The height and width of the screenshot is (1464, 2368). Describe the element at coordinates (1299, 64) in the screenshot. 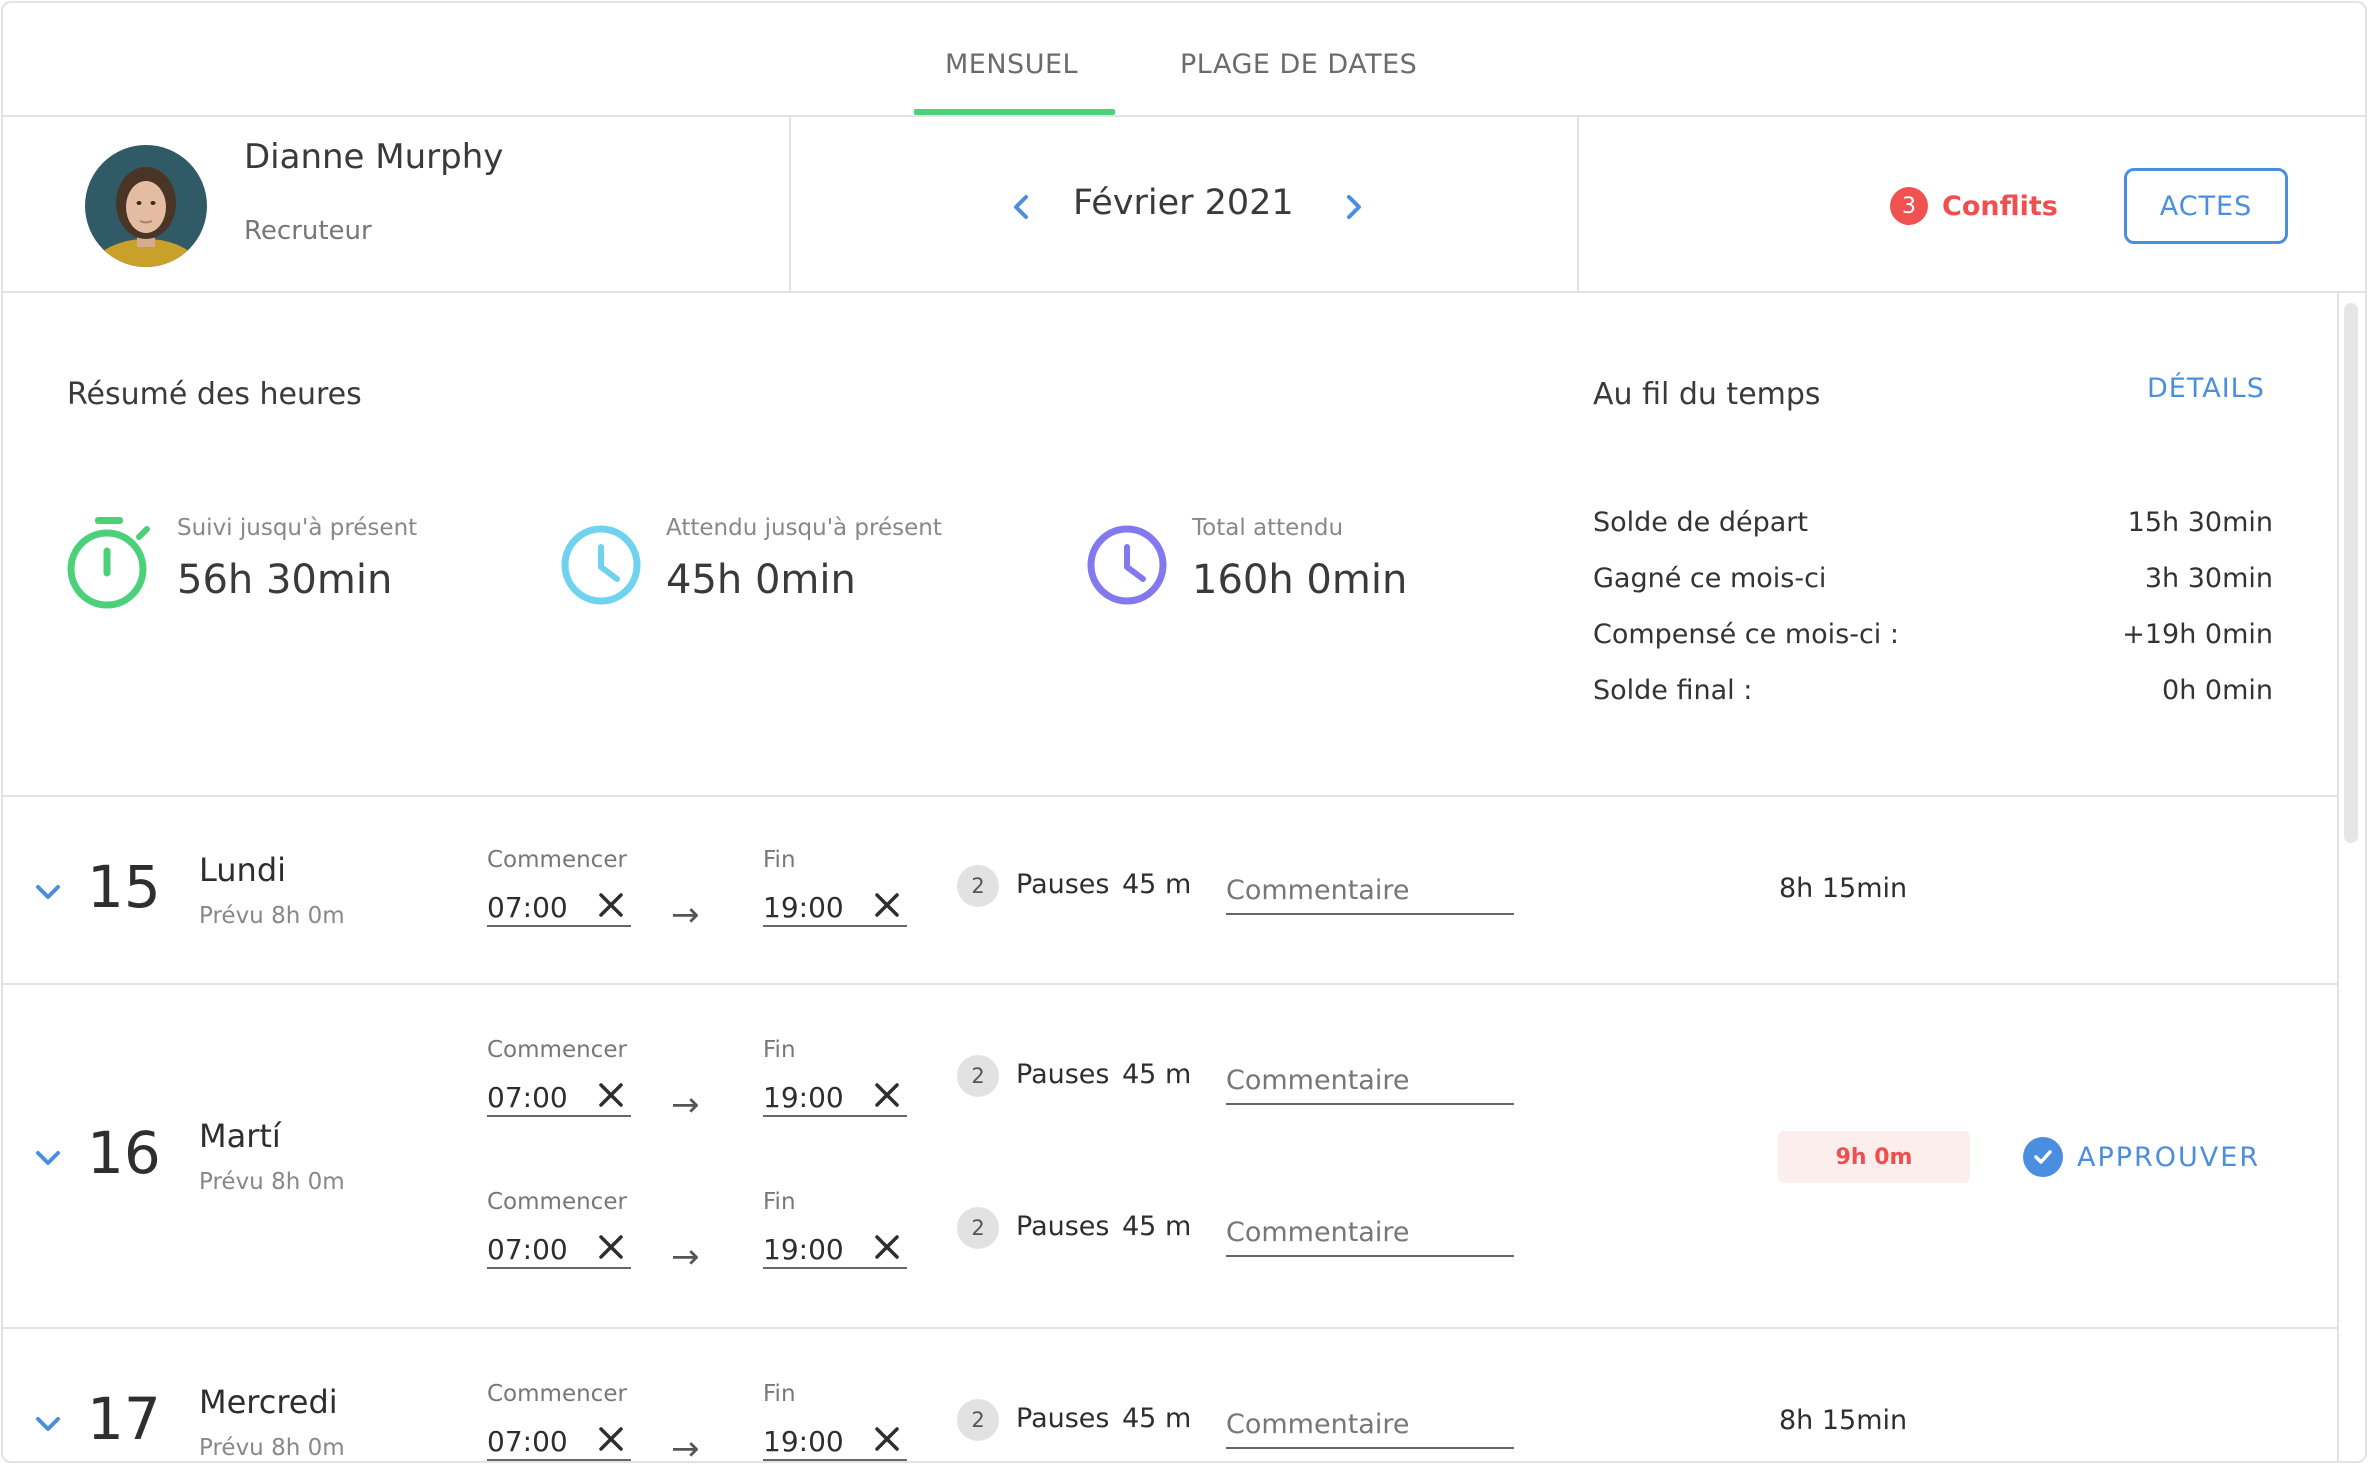

I see `tab-date-range: PLAGE DE DATES` at that location.